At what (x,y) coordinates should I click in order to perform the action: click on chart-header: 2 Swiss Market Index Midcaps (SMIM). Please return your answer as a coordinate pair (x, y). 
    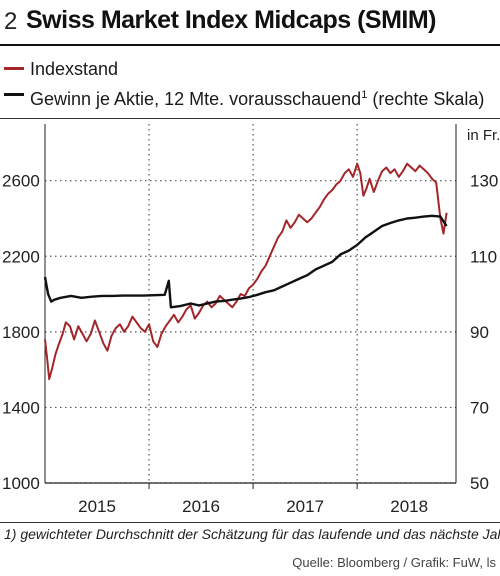
    Looking at the image, I should click on (250, 23).